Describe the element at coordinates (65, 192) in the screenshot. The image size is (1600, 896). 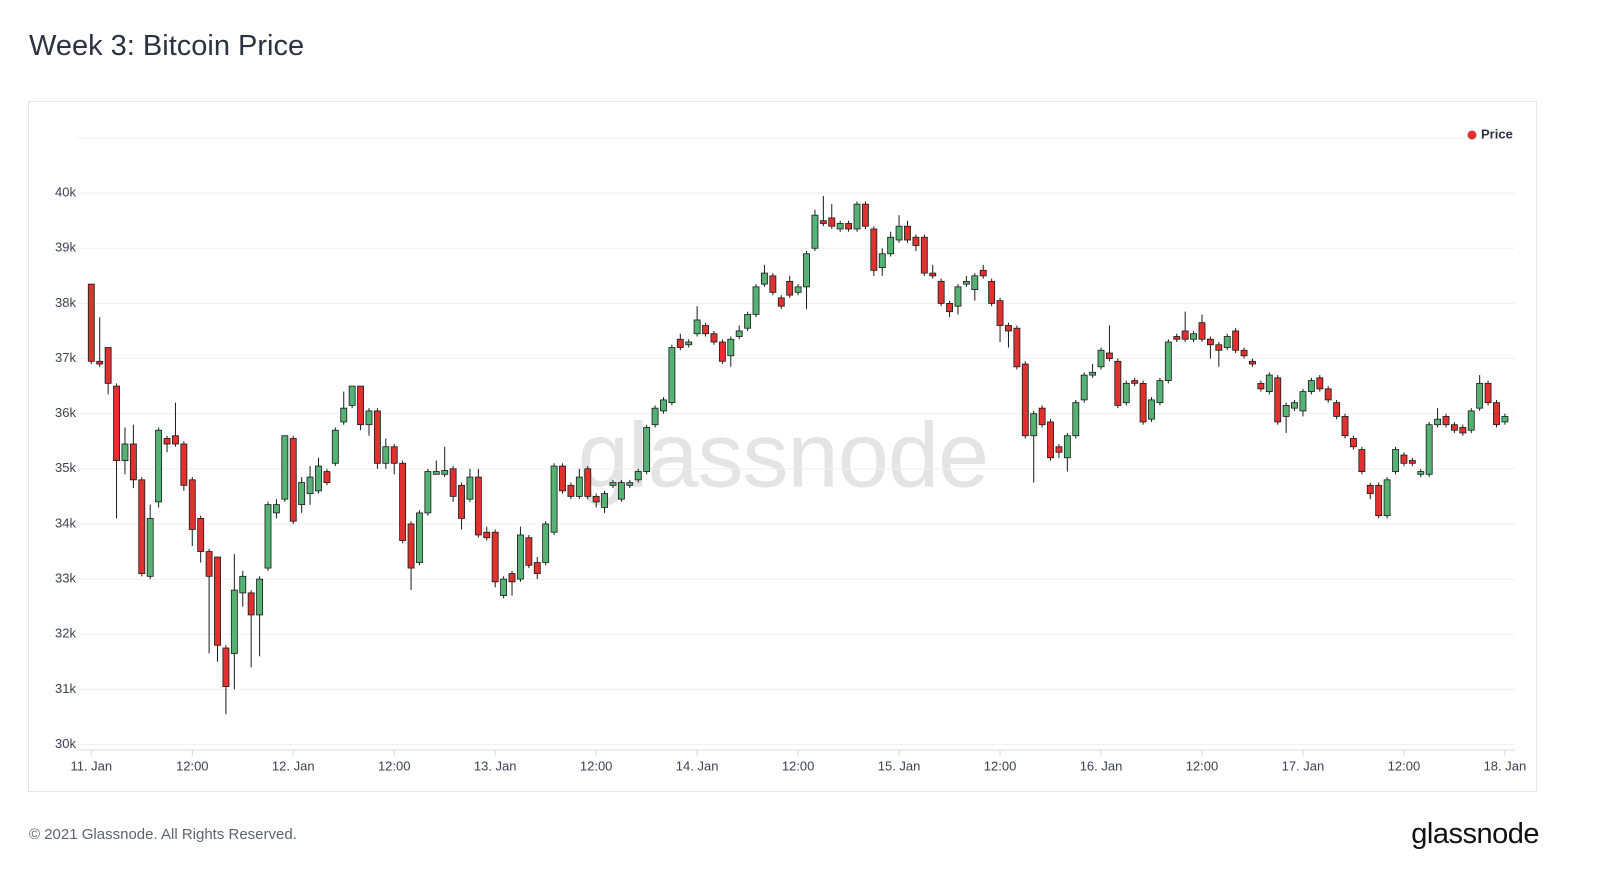
I see `y-tick-label: 40k` at that location.